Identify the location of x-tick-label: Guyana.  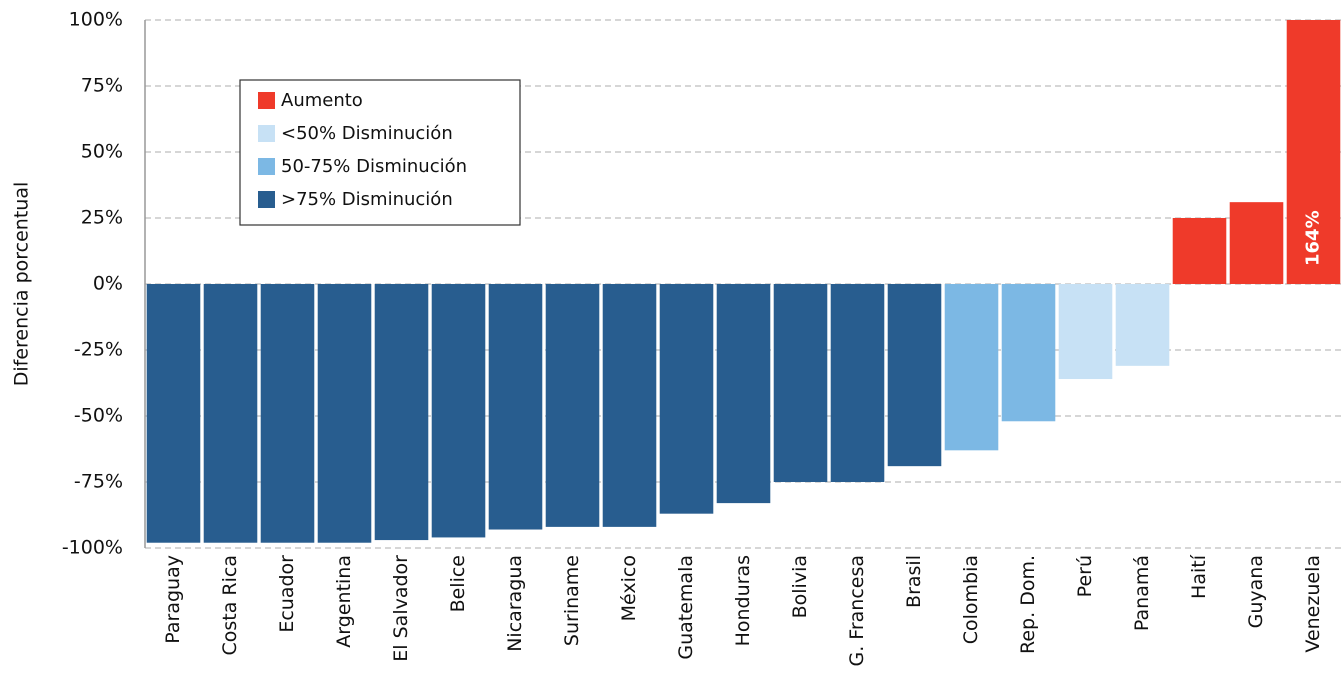
(1256, 591).